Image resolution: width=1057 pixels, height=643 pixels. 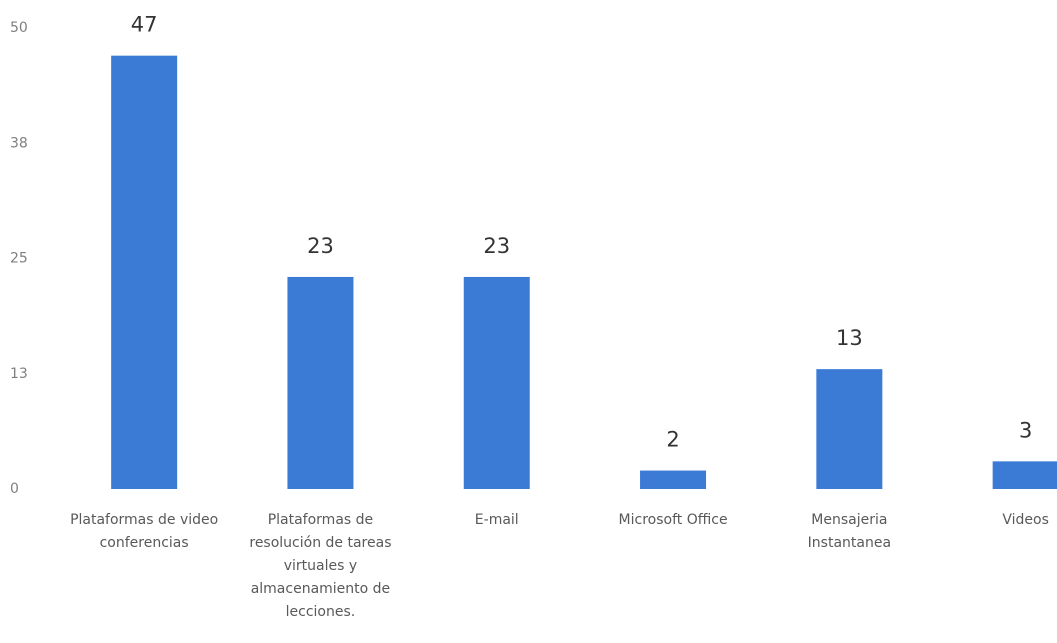 I want to click on y-tick-label: 38, so click(x=19, y=143).